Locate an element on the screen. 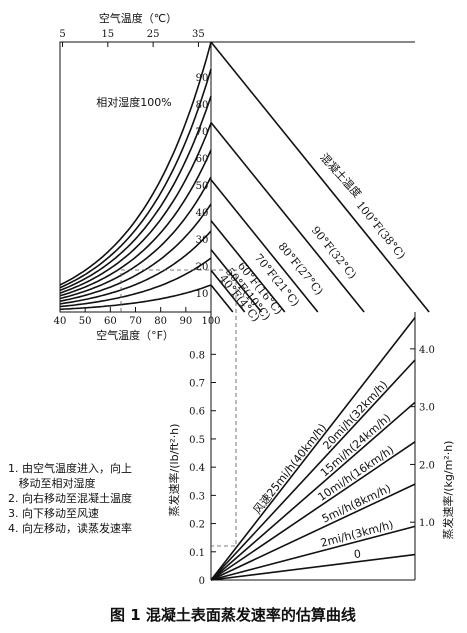  celsius-tick-label: 25 is located at coordinates (153, 34).